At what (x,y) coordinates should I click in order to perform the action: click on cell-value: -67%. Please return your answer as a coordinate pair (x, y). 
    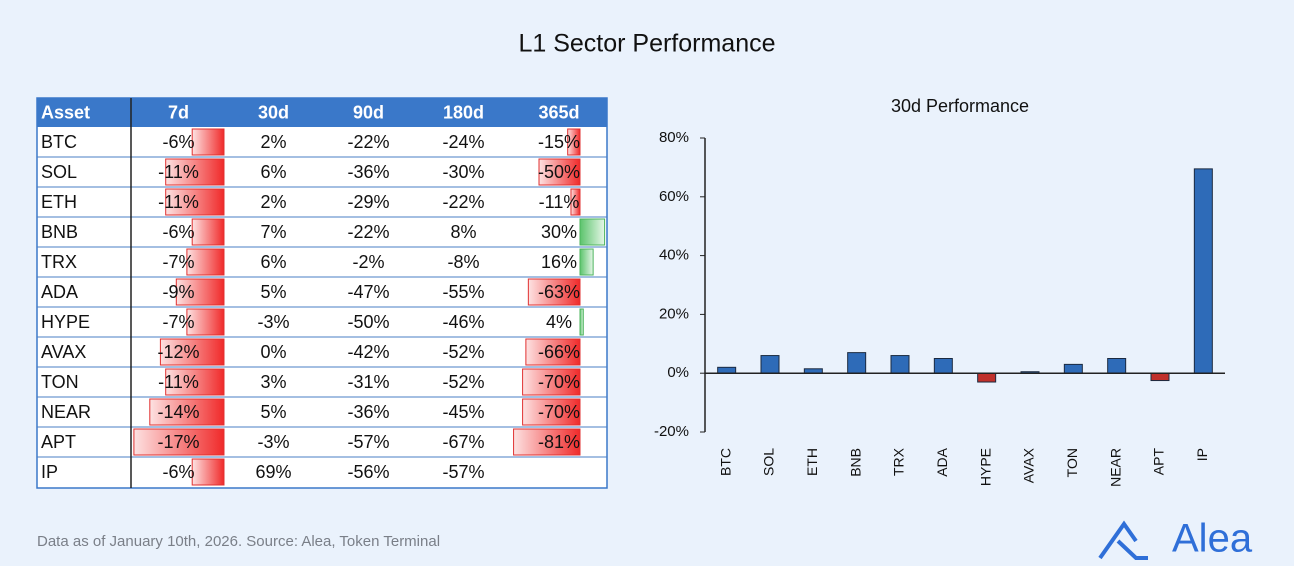
    Looking at the image, I should click on (463, 442).